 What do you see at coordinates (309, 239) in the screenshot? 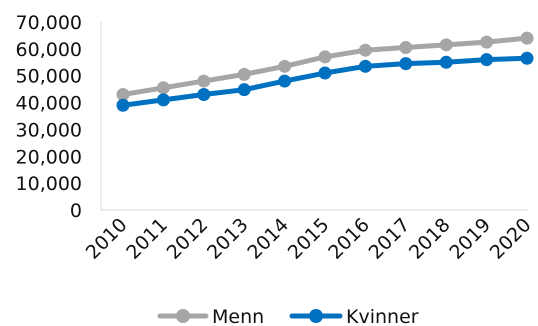
I see `x-tick-label: 2015` at bounding box center [309, 239].